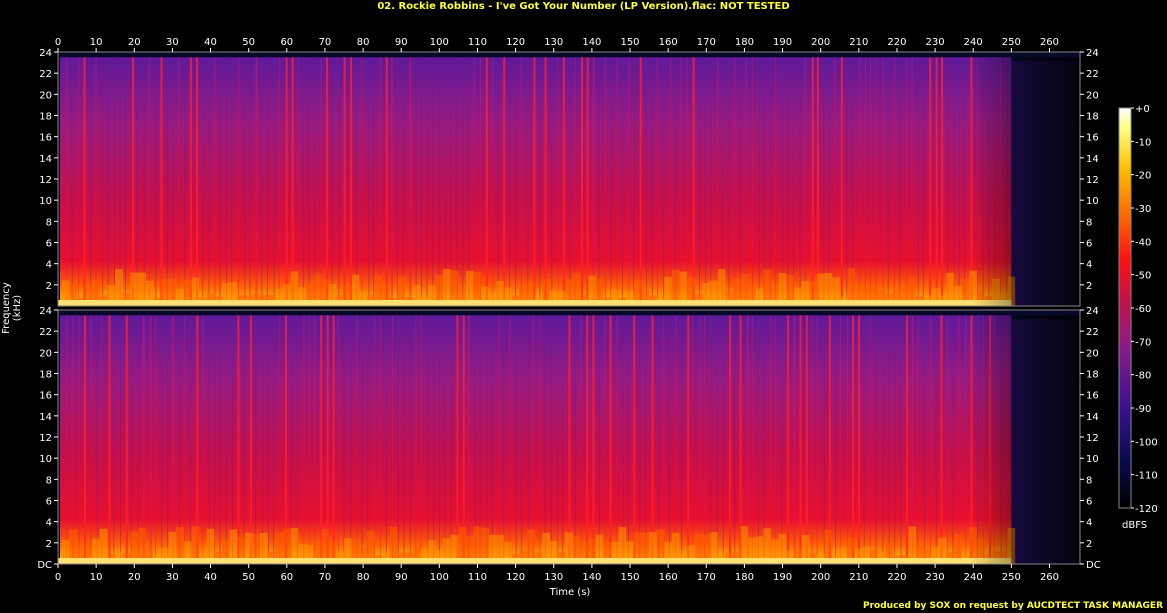  What do you see at coordinates (45, 74) in the screenshot?
I see `y-tick-label-left: 22` at bounding box center [45, 74].